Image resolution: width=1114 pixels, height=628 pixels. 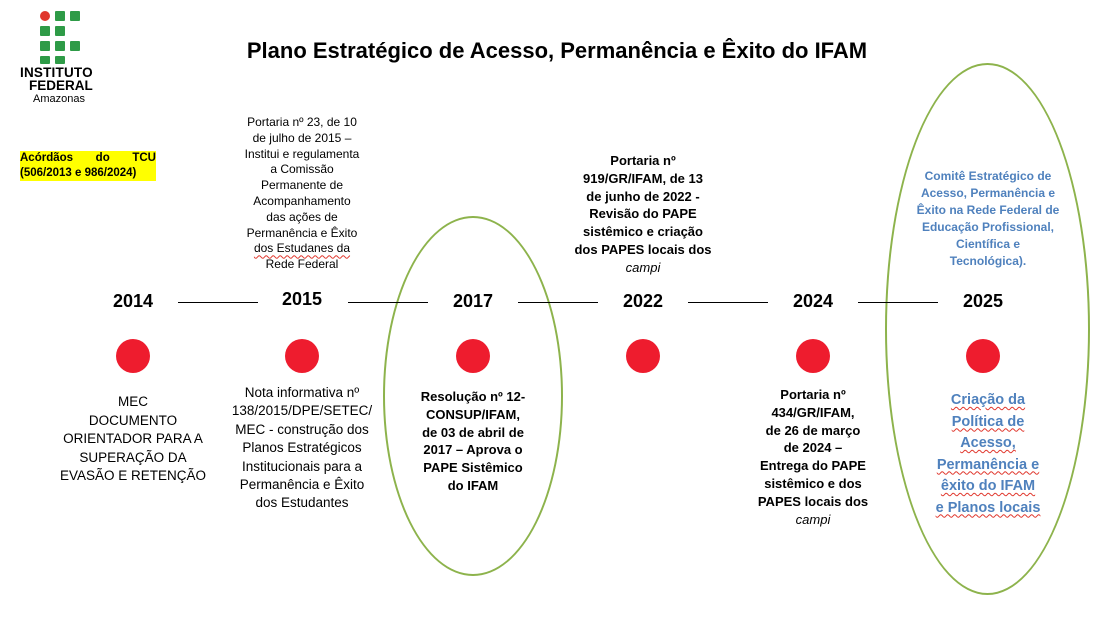 What do you see at coordinates (988, 244) in the screenshot?
I see `text-line: Científica e` at bounding box center [988, 244].